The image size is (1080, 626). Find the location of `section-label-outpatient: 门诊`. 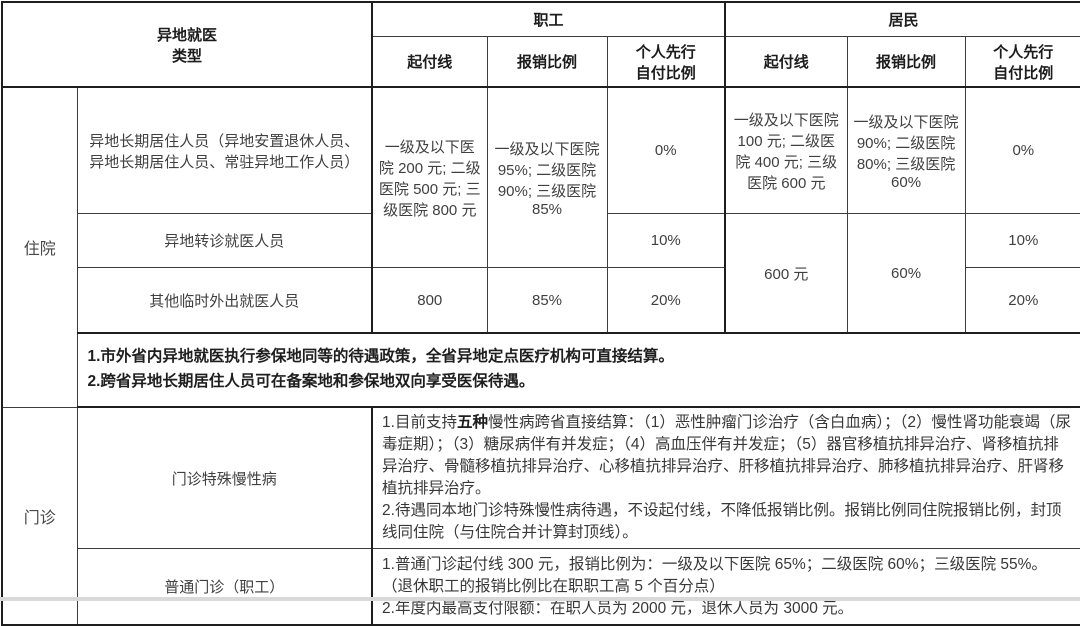

section-label-outpatient: 门诊 is located at coordinates (39, 516).